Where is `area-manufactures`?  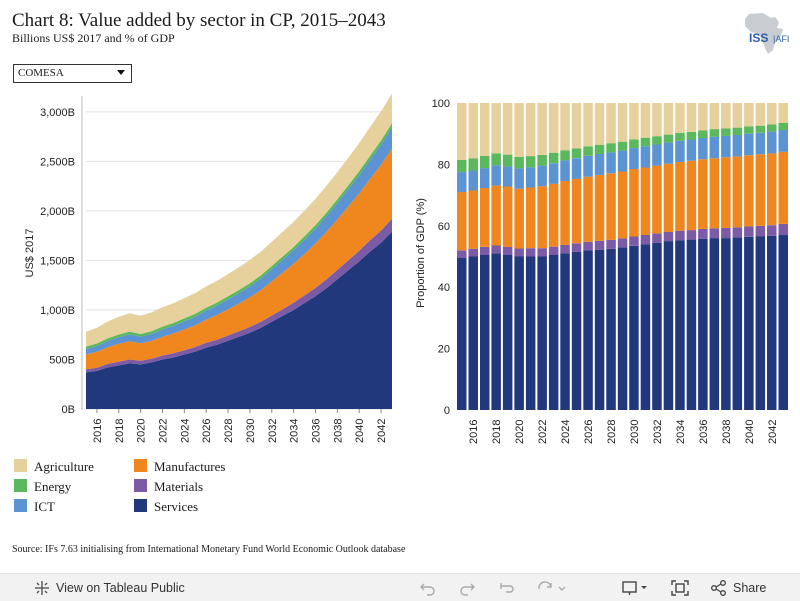 area-manufactures is located at coordinates (239, 259).